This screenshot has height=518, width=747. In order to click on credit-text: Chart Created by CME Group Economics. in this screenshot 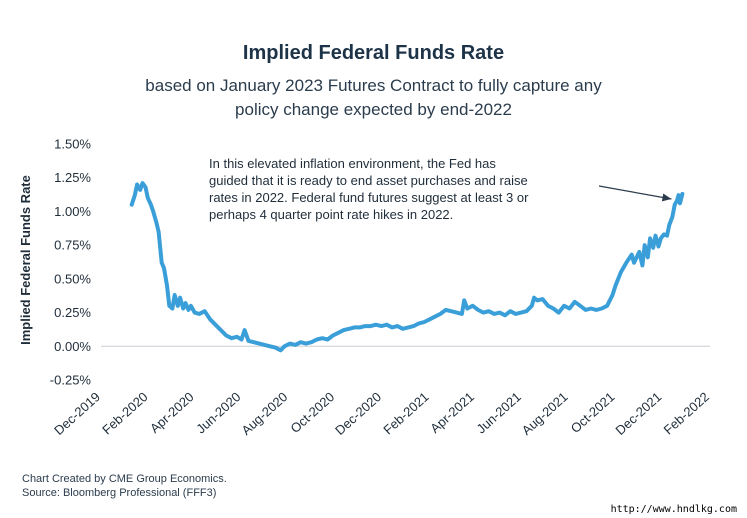, I will do `click(124, 479)`.